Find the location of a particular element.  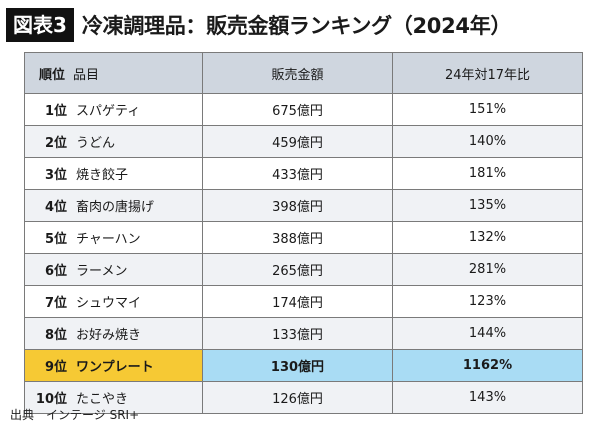

rank-label: 7位 is located at coordinates (55, 303).